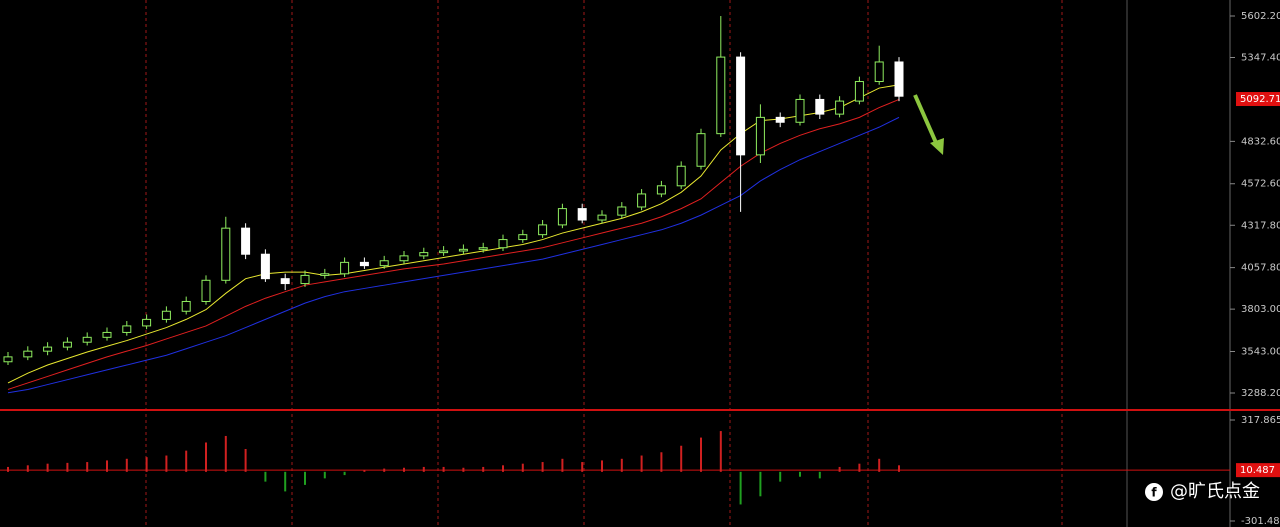 The width and height of the screenshot is (1280, 527). What do you see at coordinates (1260, 184) in the screenshot?
I see `y-tick-label: 4572.60` at bounding box center [1260, 184].